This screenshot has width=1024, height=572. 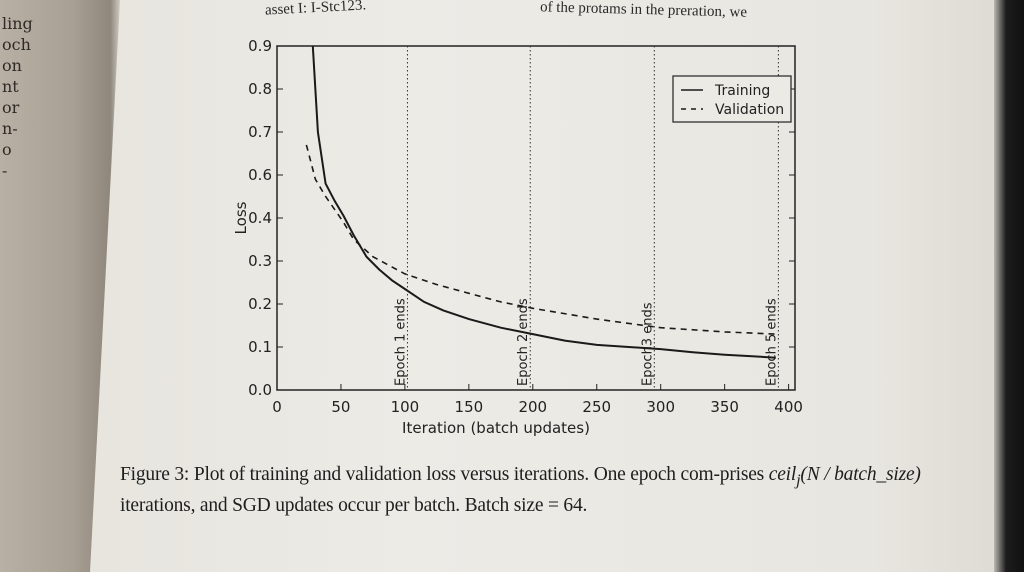 What do you see at coordinates (340, 407) in the screenshot?
I see `x-tick-label: 50` at bounding box center [340, 407].